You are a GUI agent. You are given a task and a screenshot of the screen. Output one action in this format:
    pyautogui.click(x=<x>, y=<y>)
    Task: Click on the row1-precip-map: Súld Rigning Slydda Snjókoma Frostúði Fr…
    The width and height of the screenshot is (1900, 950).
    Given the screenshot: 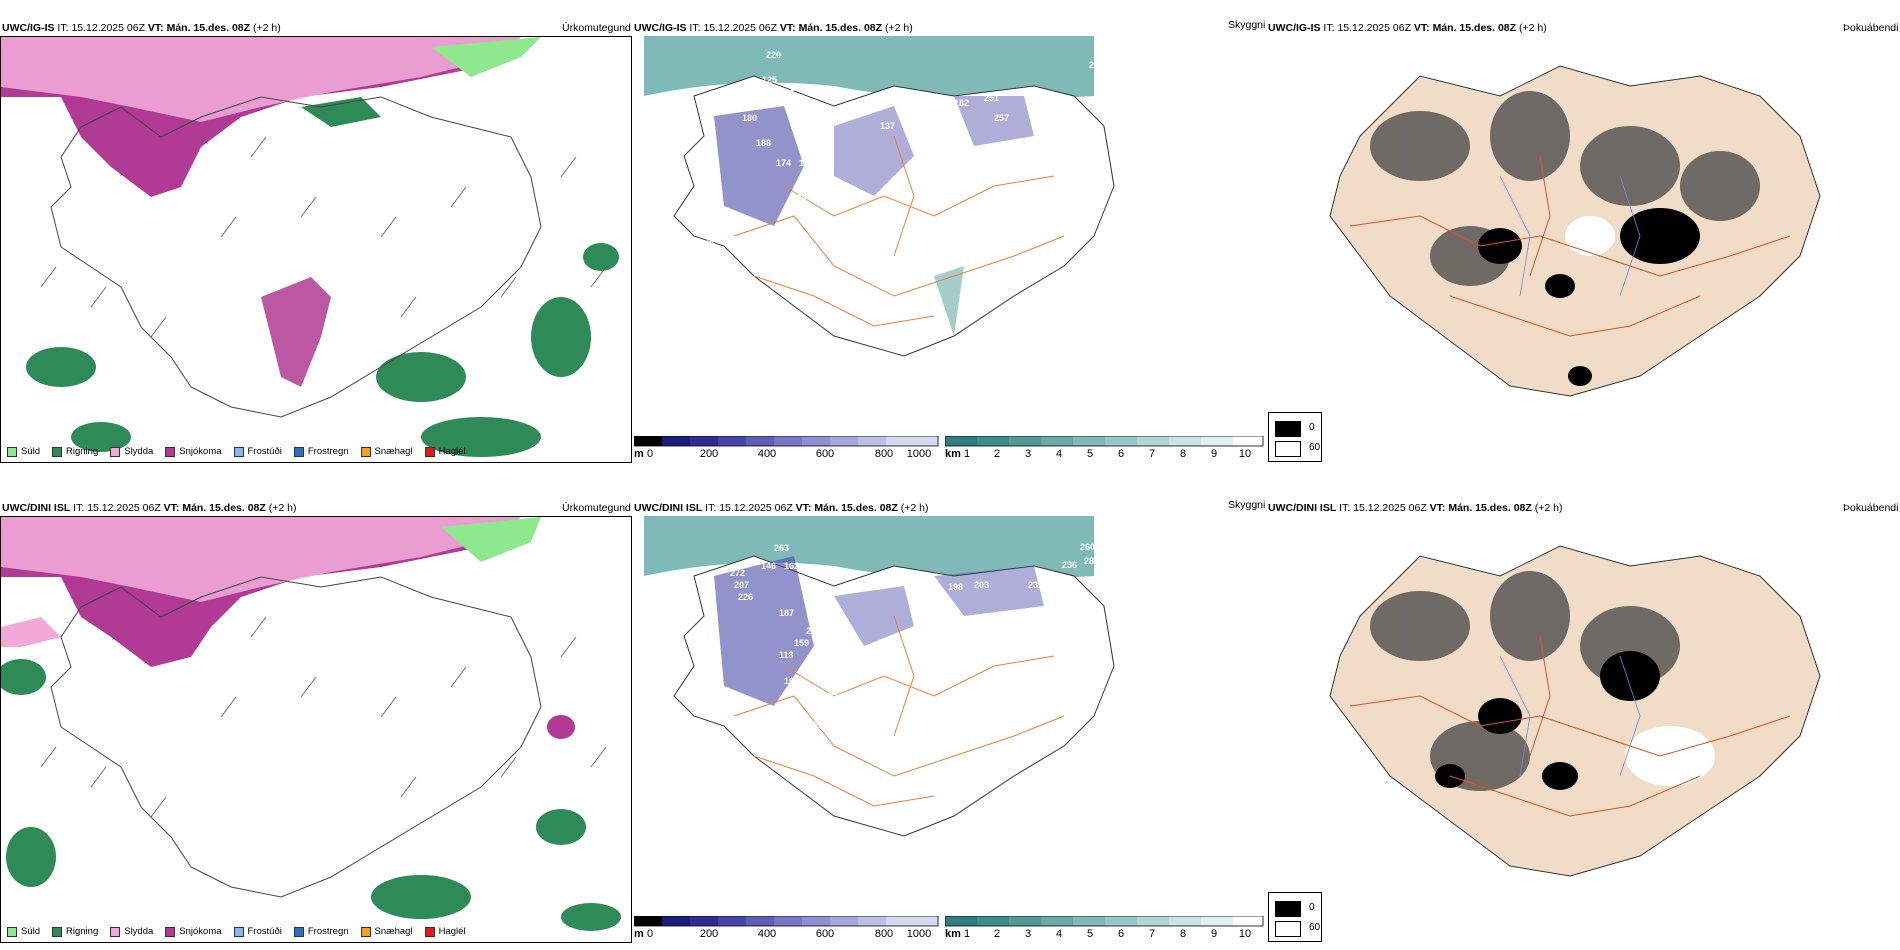 What is the action you would take?
    pyautogui.click(x=316, y=249)
    